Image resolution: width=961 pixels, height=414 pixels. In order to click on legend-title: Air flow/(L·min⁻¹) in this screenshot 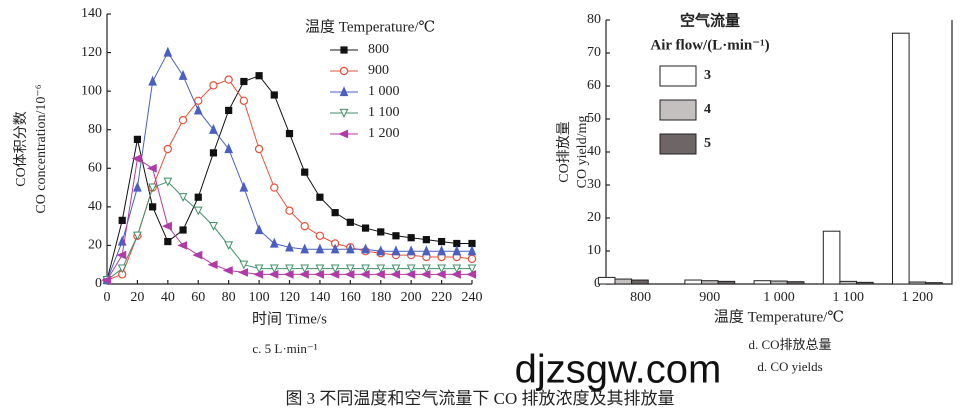, I will do `click(709, 45)`.